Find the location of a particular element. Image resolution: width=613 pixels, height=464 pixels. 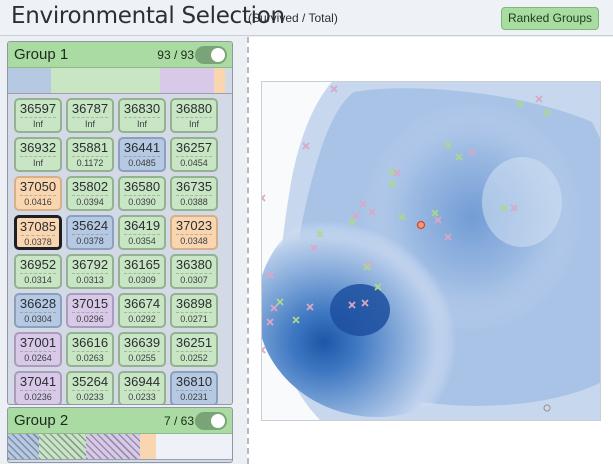

tile-value: 0.0313 is located at coordinates (90, 279).